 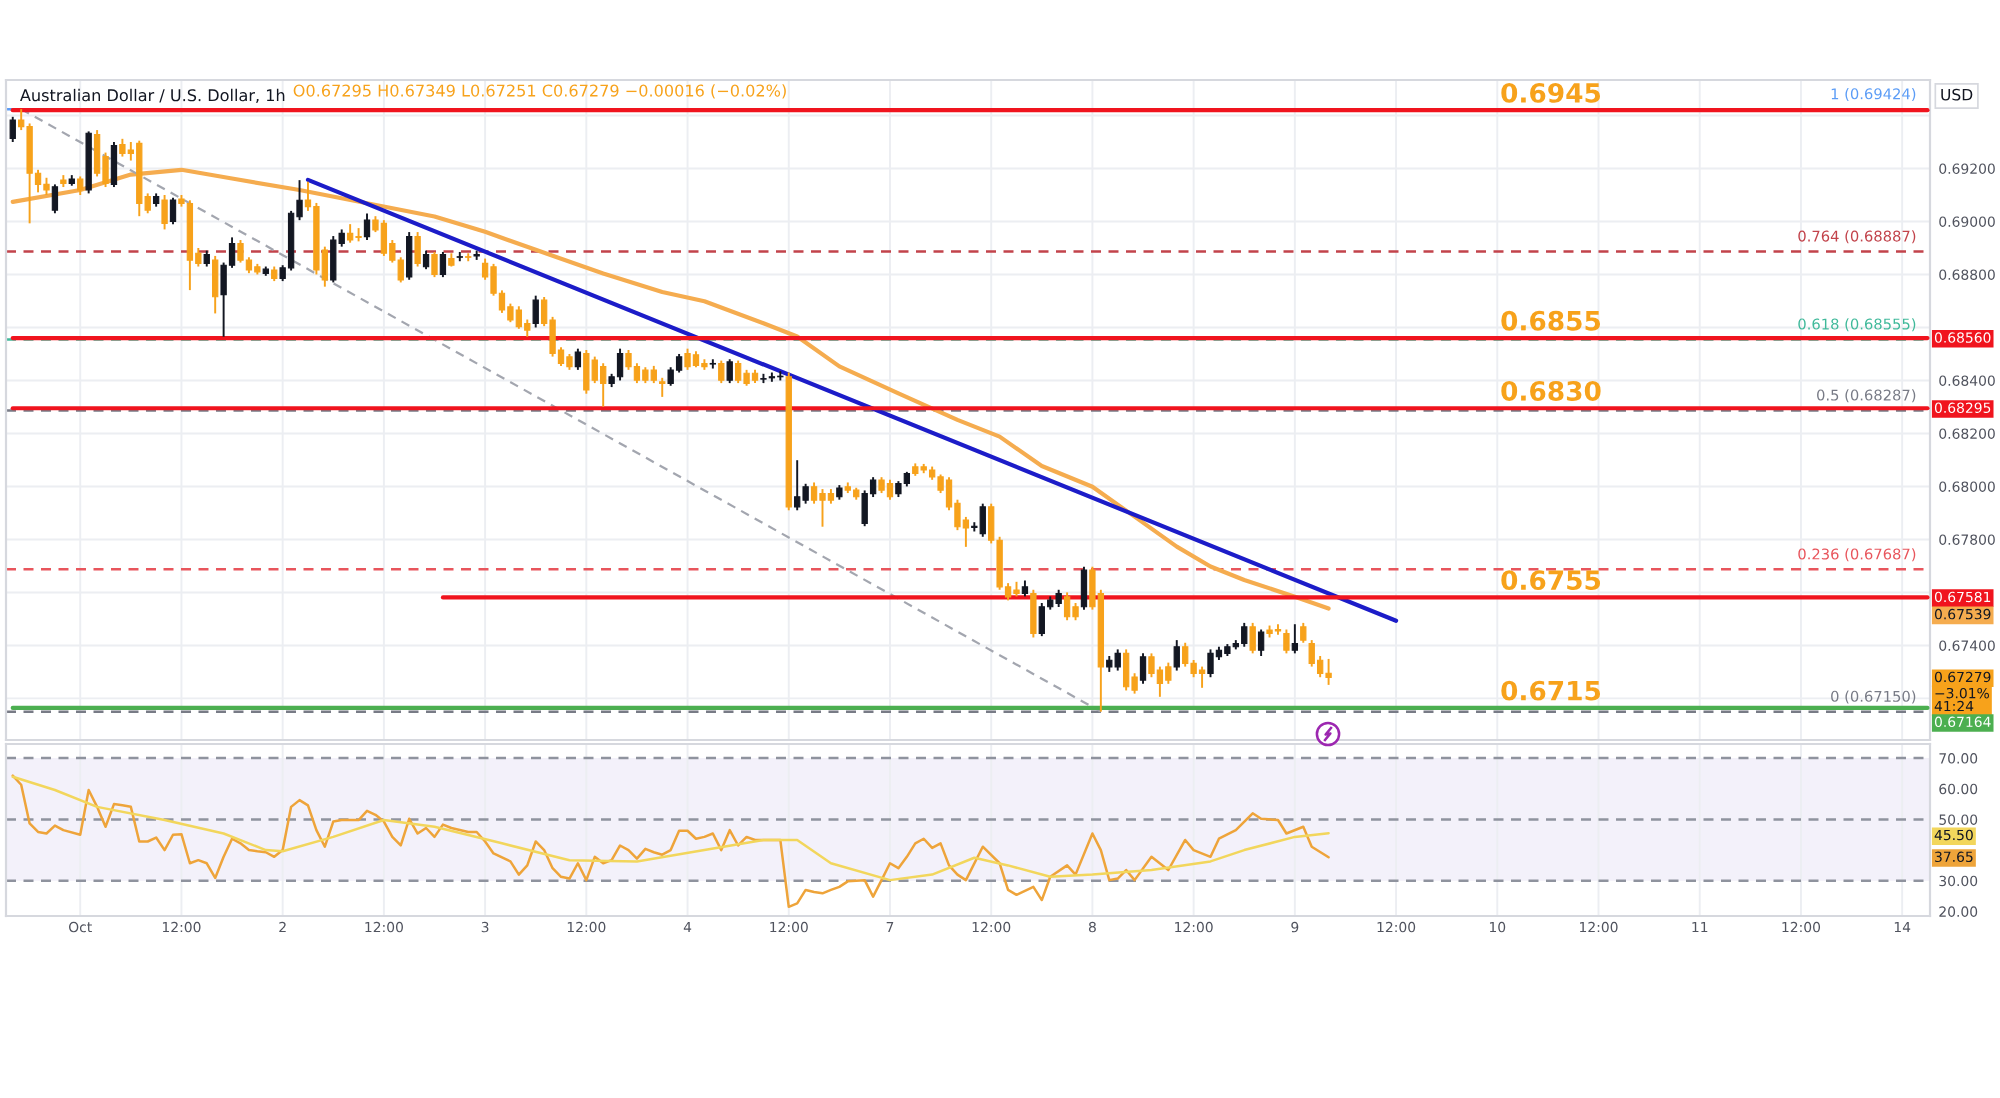 I want to click on series-label: 0.6830, so click(x=1551, y=390).